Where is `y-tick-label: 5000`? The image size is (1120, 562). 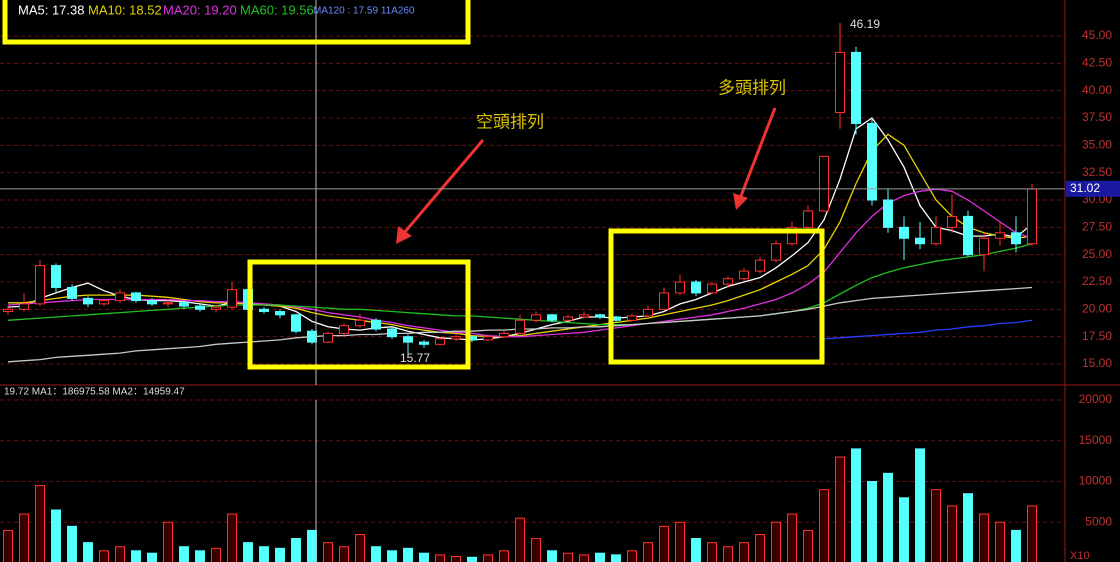 y-tick-label: 5000 is located at coordinates (1098, 521).